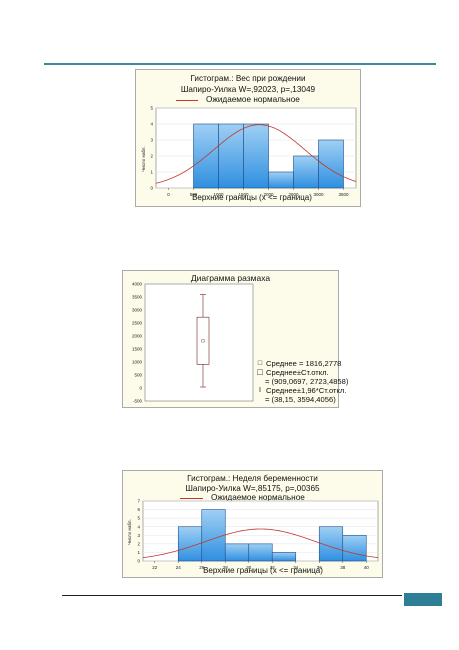 The image size is (459, 650). I want to click on legend-item: = (38,15, 3594,4056), so click(302, 399).